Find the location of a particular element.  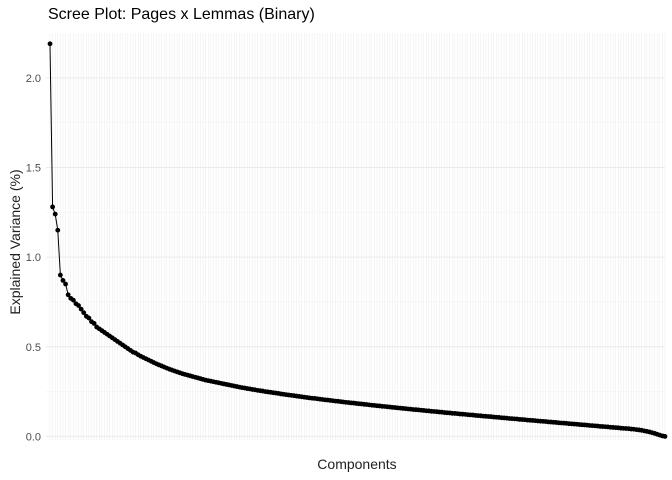

y-axis-label: Explained Variance (%) is located at coordinates (15, 242).